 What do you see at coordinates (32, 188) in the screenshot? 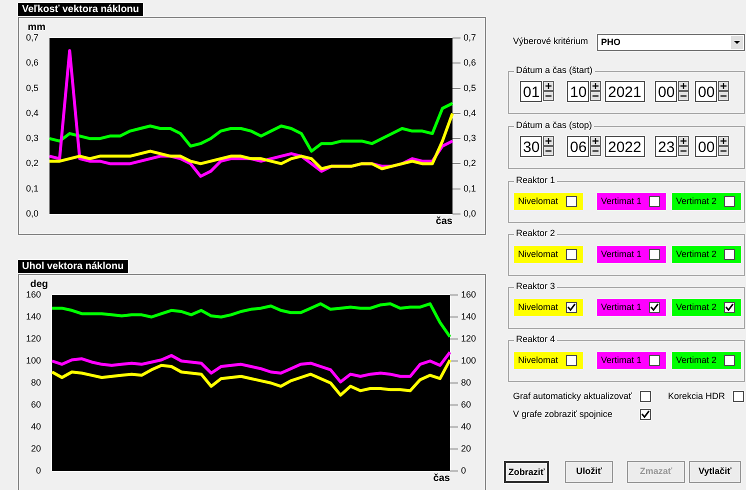
I see `y-tick-label: 0,1` at bounding box center [32, 188].